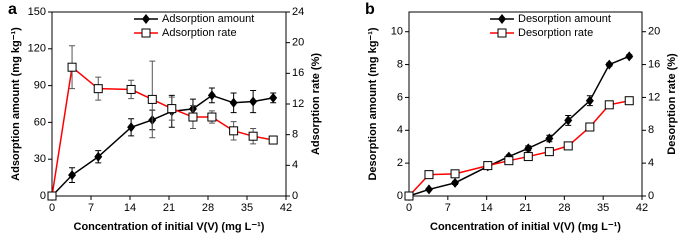  I want to click on y-axis-label: Adsorption amount (mg kg⁻¹), so click(16, 104).